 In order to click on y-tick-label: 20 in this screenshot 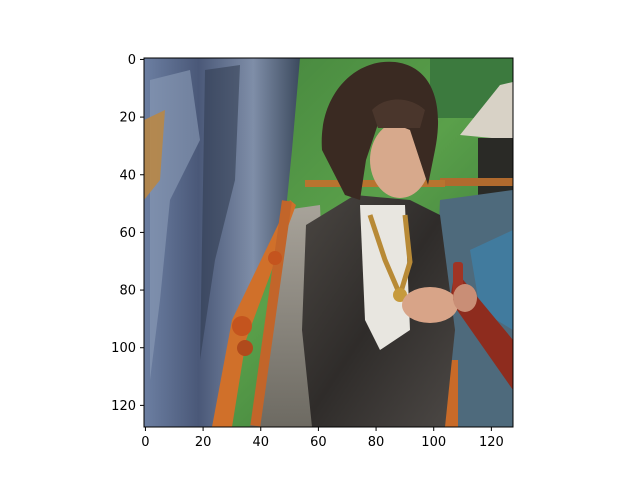, I will do `click(127, 118)`.